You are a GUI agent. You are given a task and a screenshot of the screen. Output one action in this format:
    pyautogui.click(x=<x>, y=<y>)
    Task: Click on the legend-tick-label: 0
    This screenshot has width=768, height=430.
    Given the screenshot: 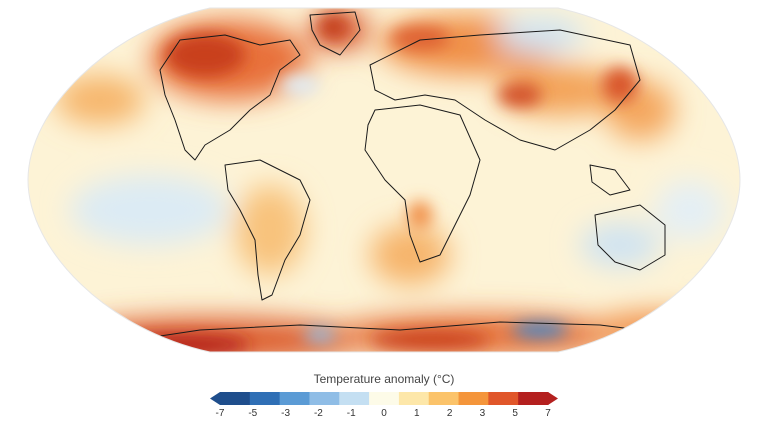 What is the action you would take?
    pyautogui.click(x=384, y=413)
    